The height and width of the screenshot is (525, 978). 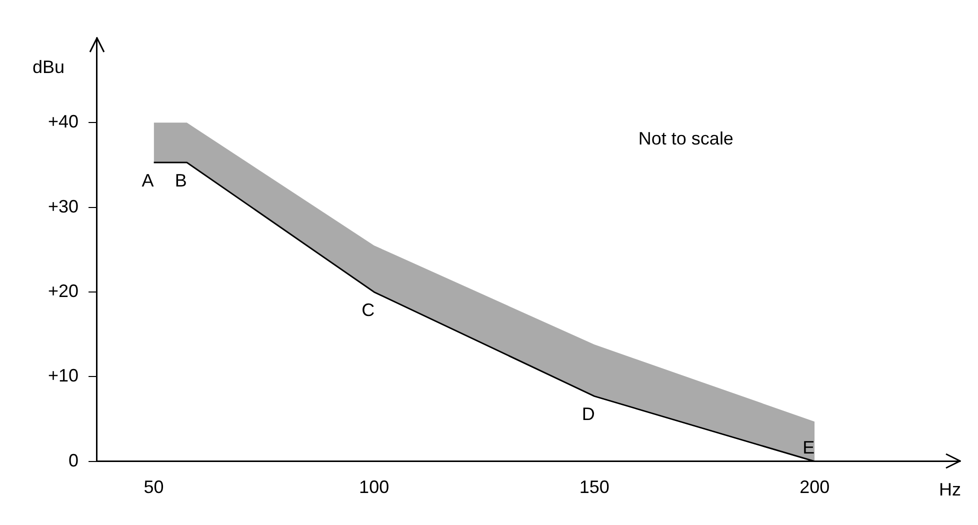 I want to click on annotation: E, so click(x=808, y=447).